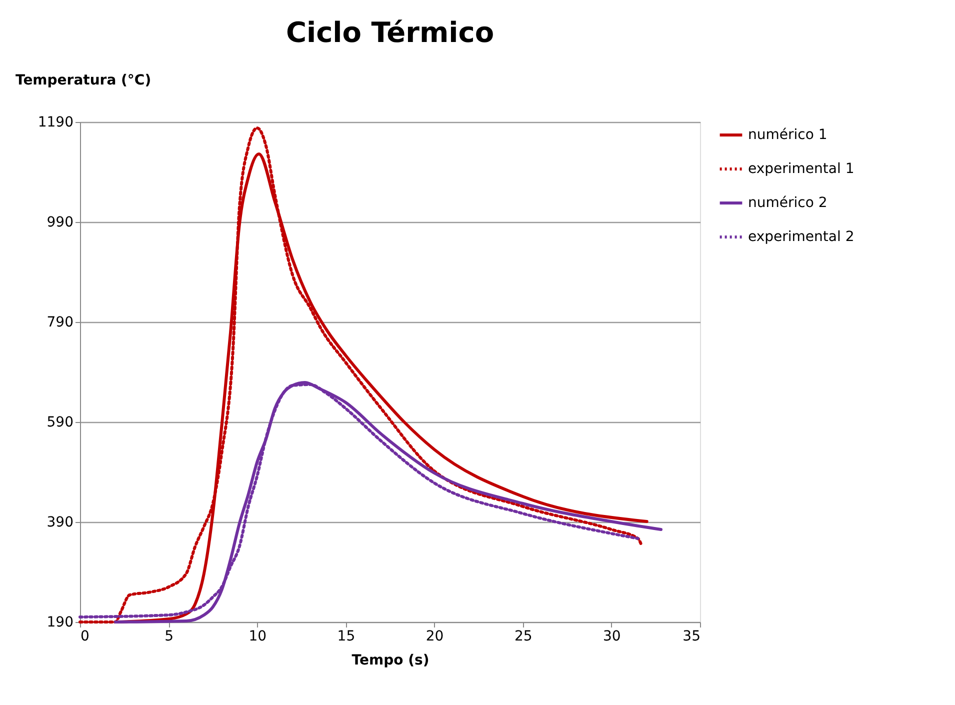 The height and width of the screenshot is (705, 955). Describe the element at coordinates (257, 636) in the screenshot. I see `x-tick-label: 10` at that location.